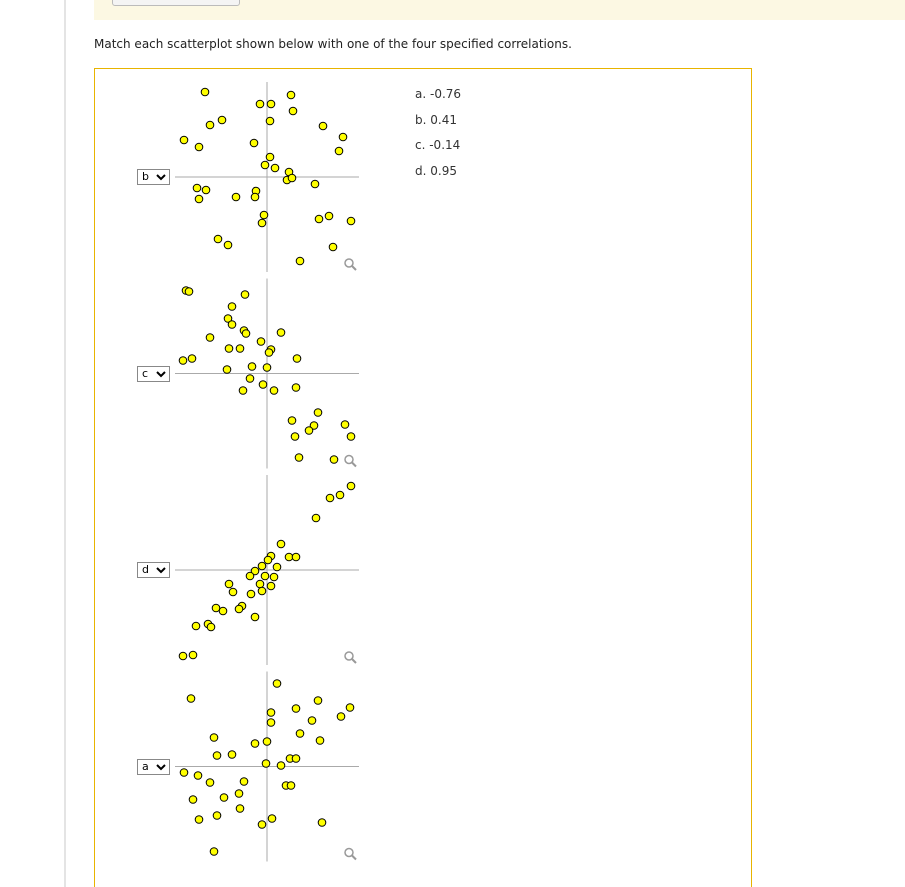  Describe the element at coordinates (153, 373) in the screenshot. I see `answer-dropdown: c` at that location.